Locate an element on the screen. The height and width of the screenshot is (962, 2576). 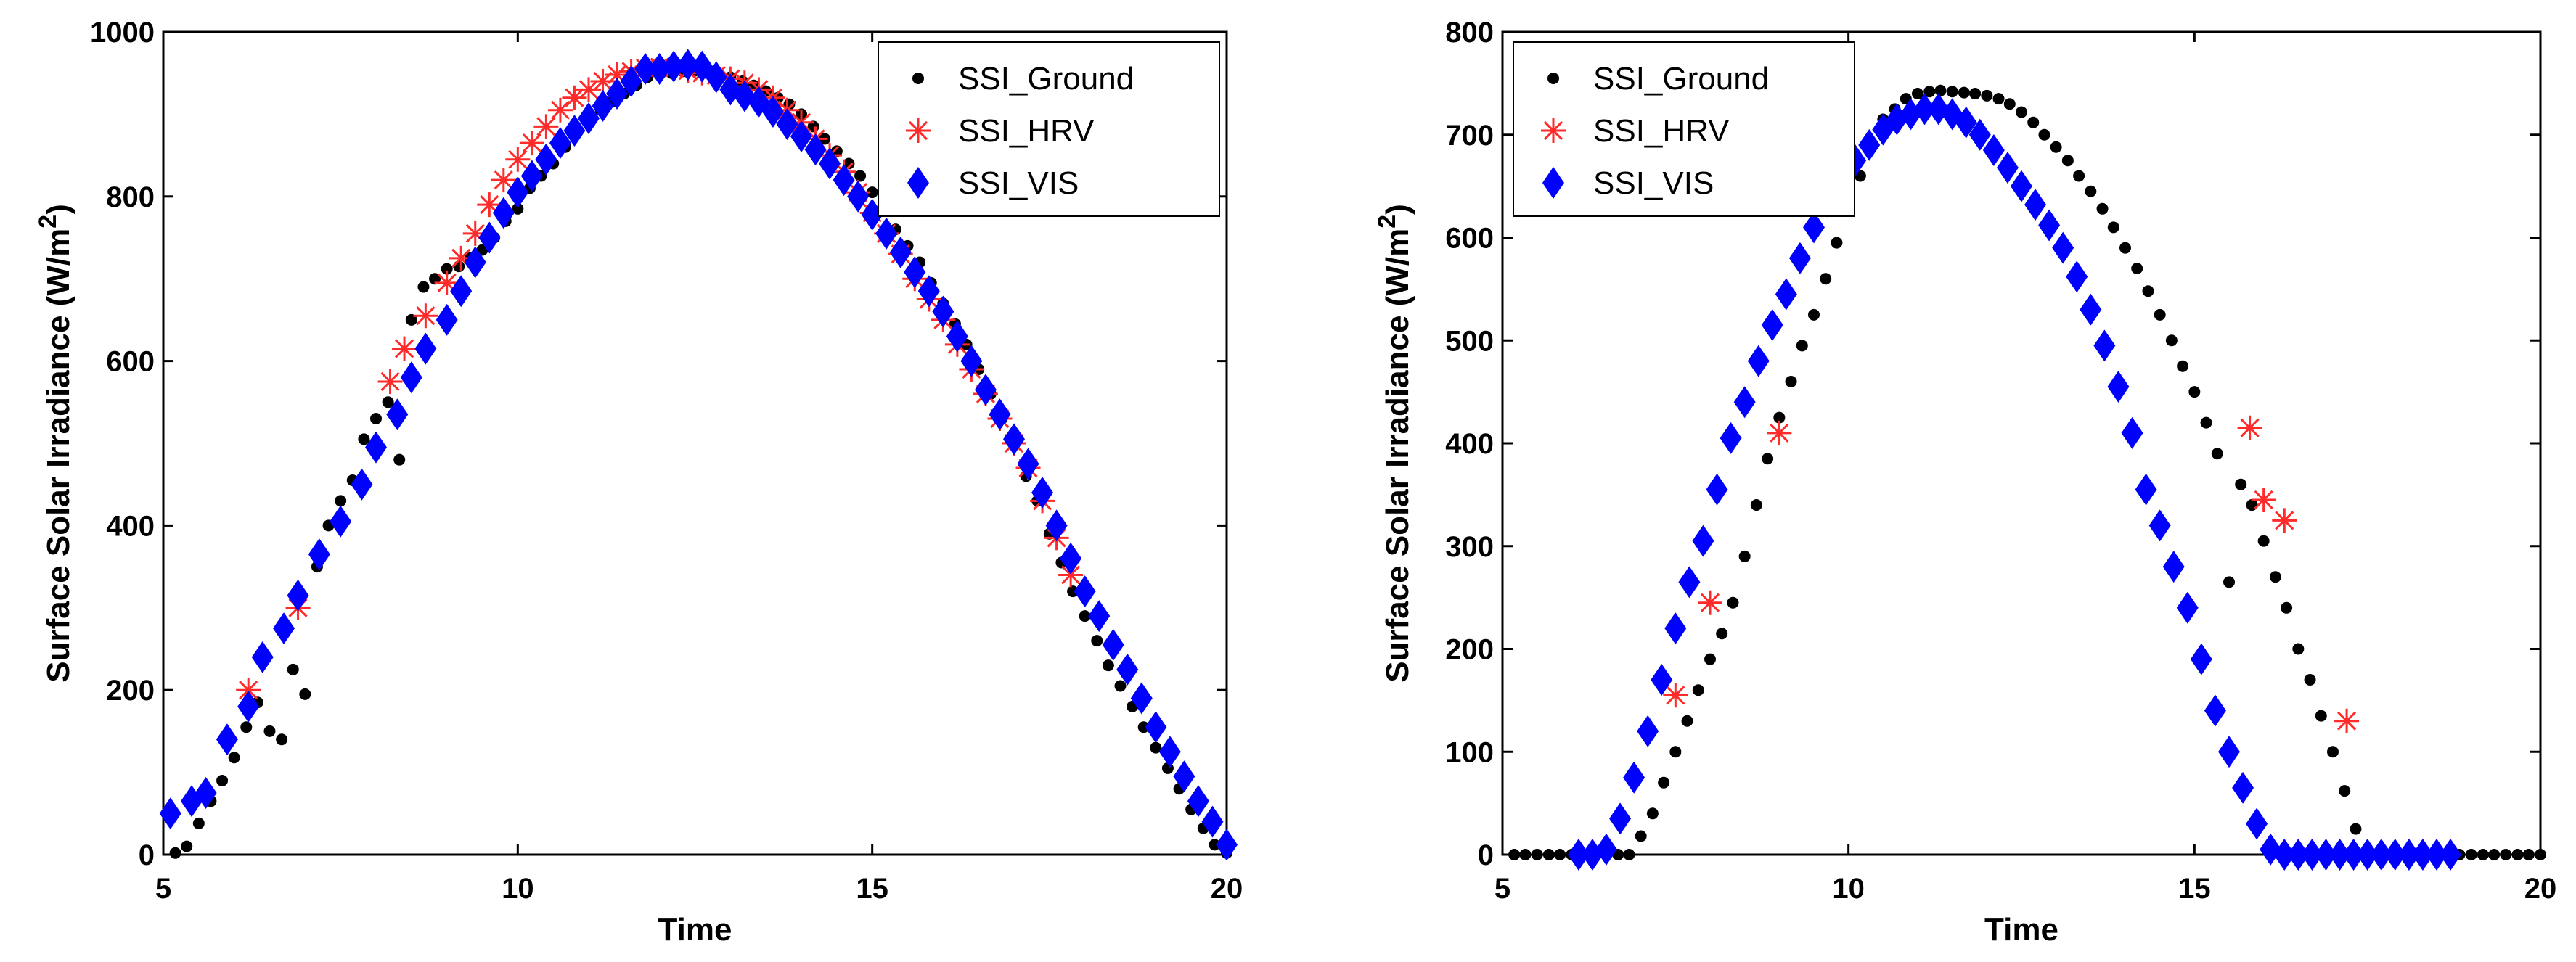
y-tick-label: 300 is located at coordinates (1470, 547).